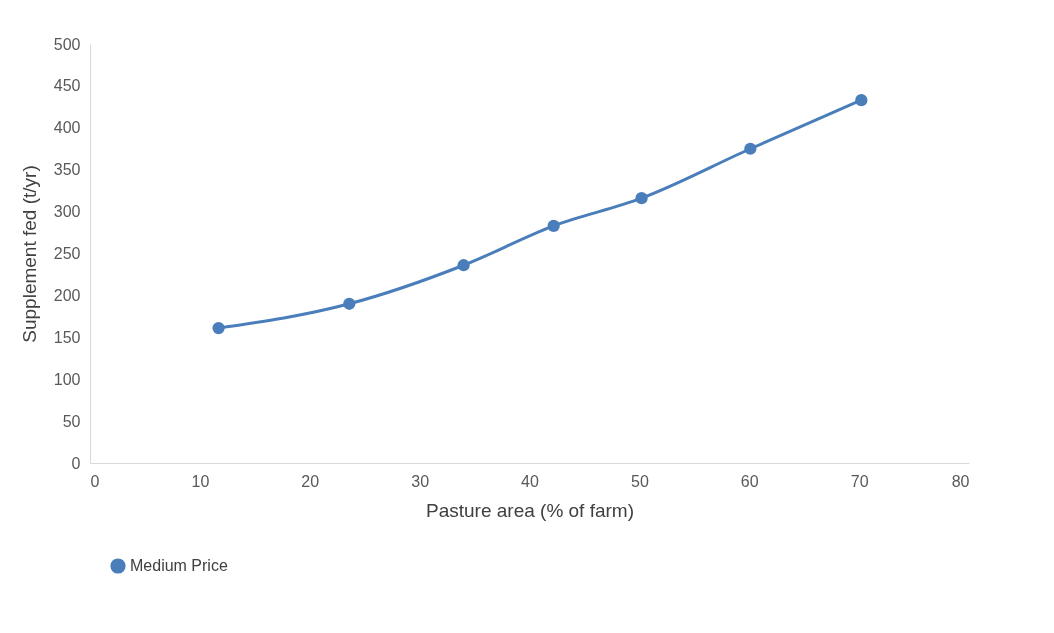 This screenshot has height=633, width=1054. Describe the element at coordinates (67, 170) in the screenshot. I see `y-tick-label: 350` at that location.